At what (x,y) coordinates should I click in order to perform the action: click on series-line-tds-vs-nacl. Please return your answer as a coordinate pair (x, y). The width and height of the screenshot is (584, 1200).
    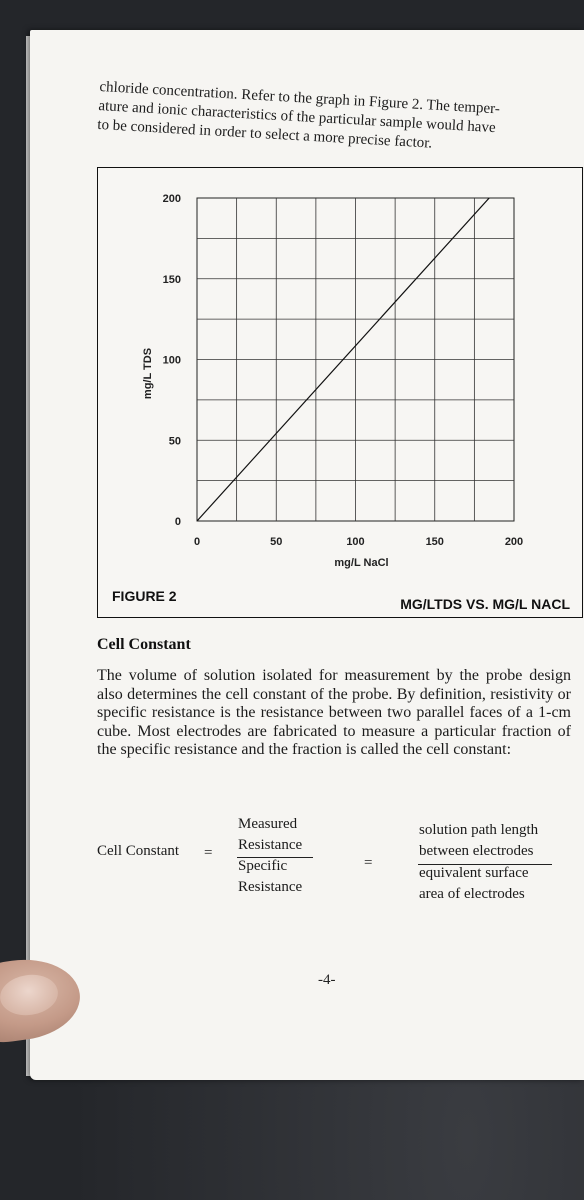
    Looking at the image, I should click on (343, 359).